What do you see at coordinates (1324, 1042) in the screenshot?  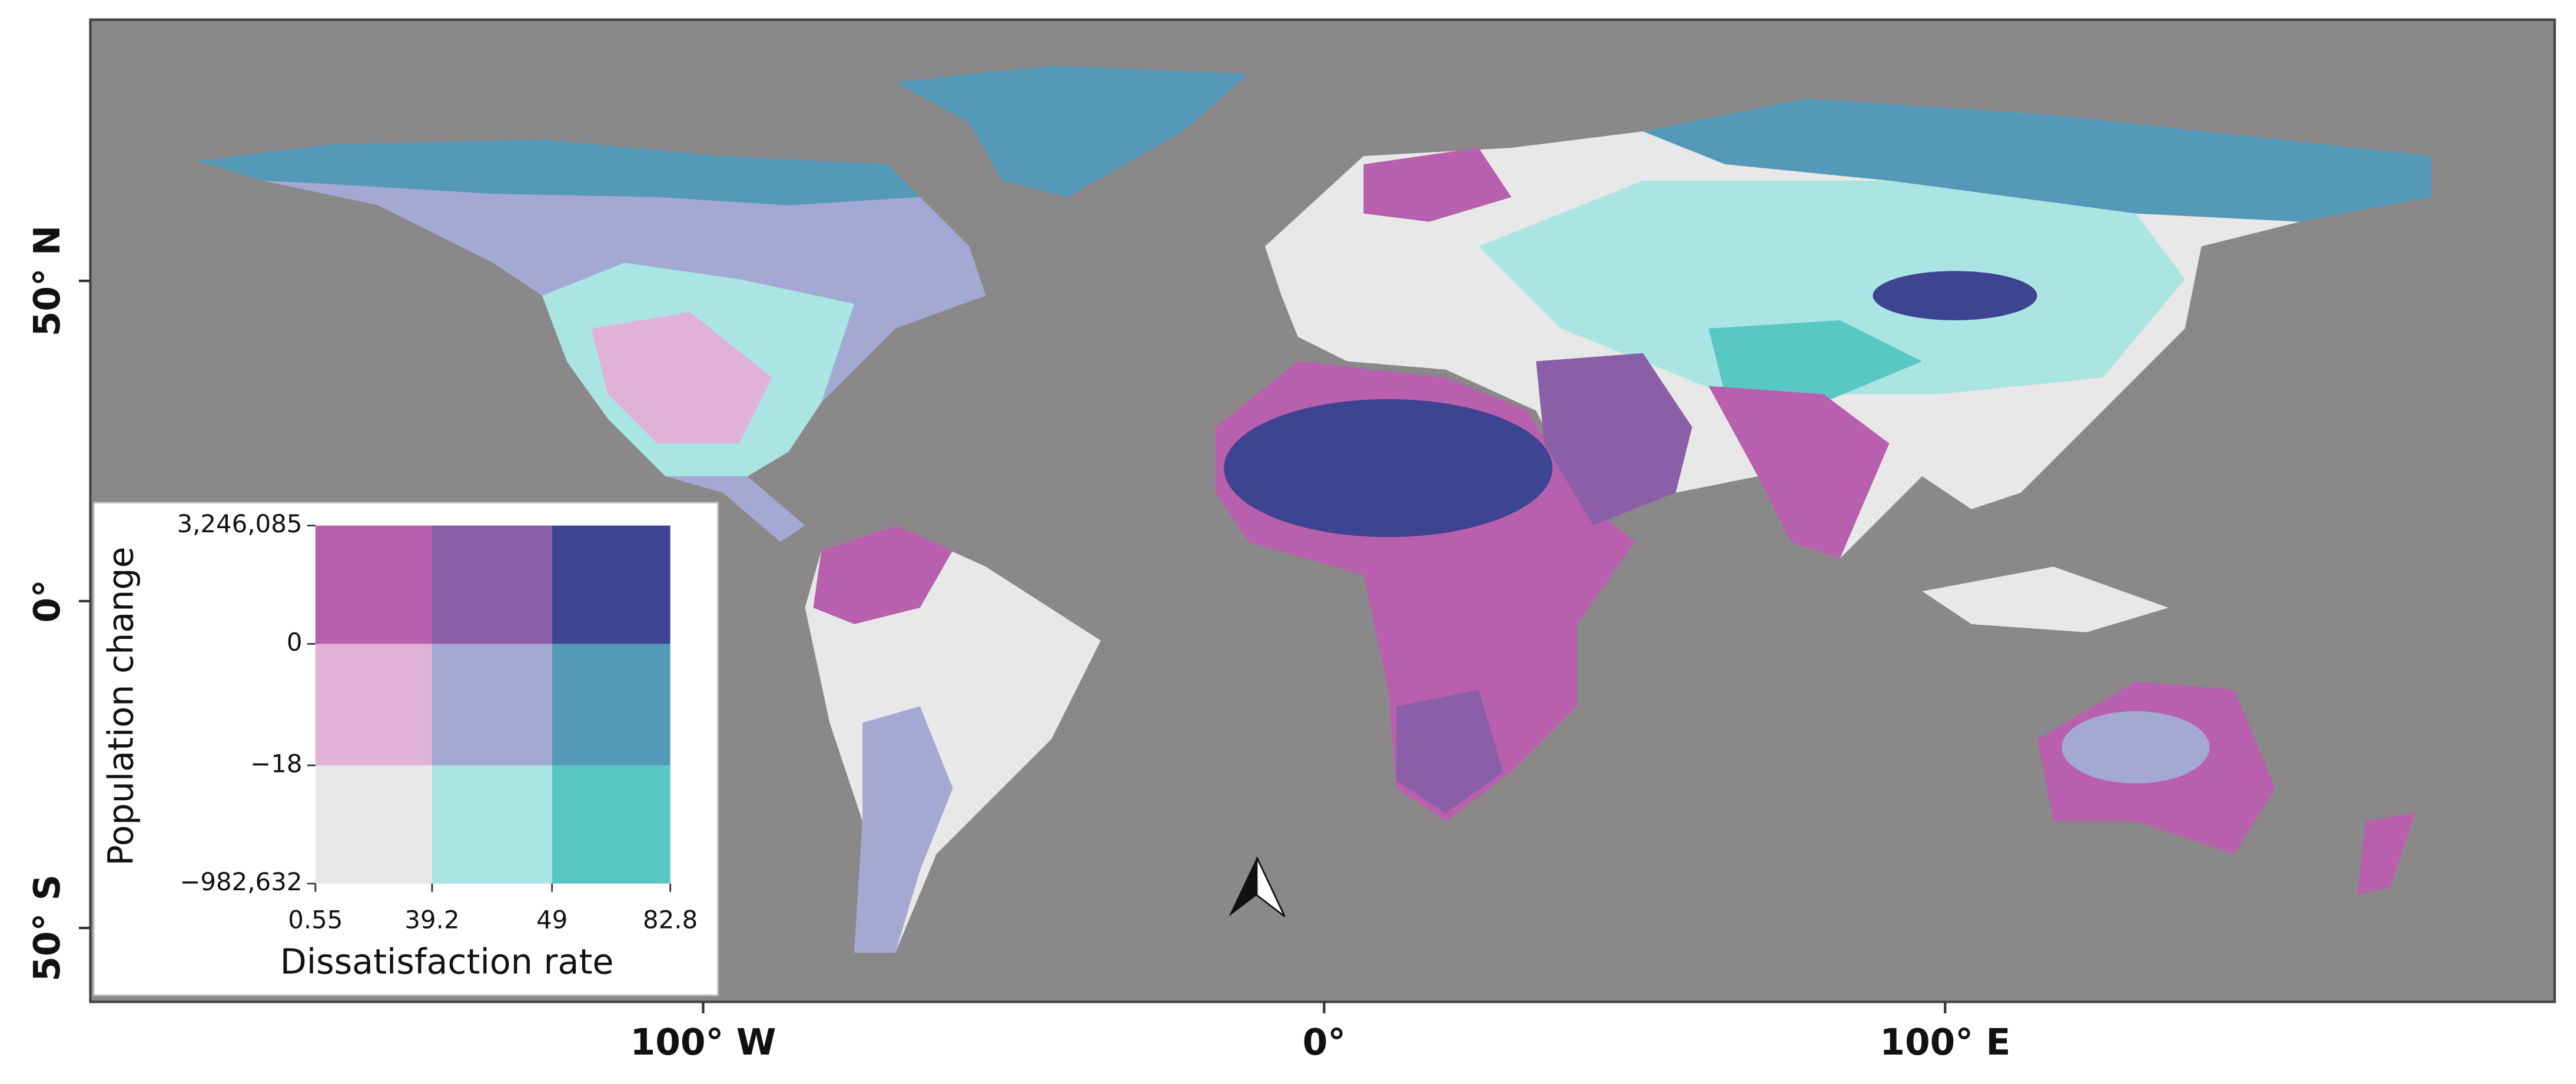 I see `lon-label: 0°` at bounding box center [1324, 1042].